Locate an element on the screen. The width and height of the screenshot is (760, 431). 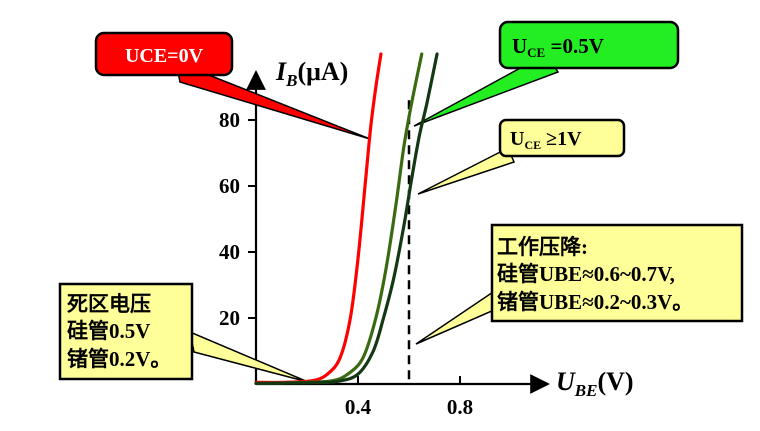
callout-uce1-subscript: CE is located at coordinates (532, 145).